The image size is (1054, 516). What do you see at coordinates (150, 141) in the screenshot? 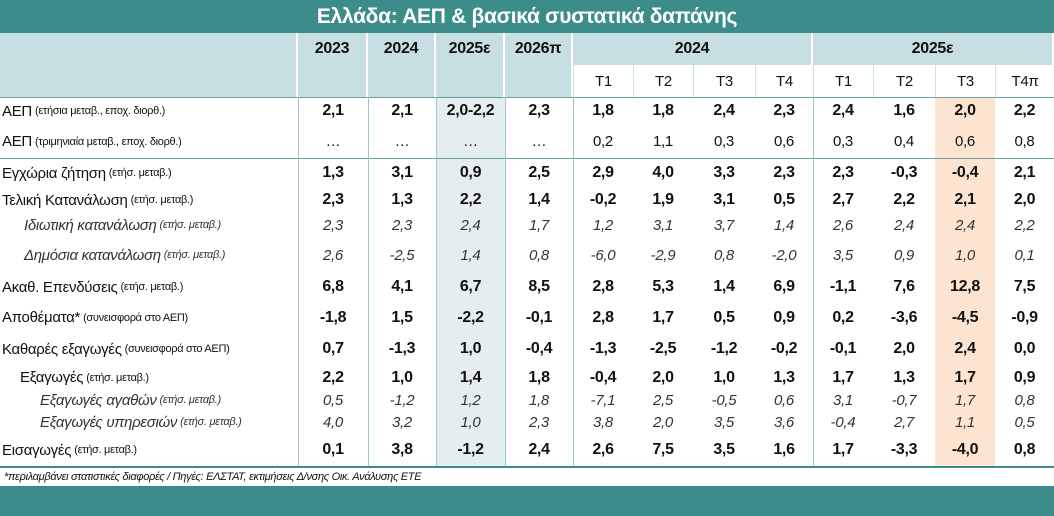
I see `row-label: ΑΕΠ (τριμηνιαία μεταβ., εποχ. διορθ.)` at bounding box center [150, 141].